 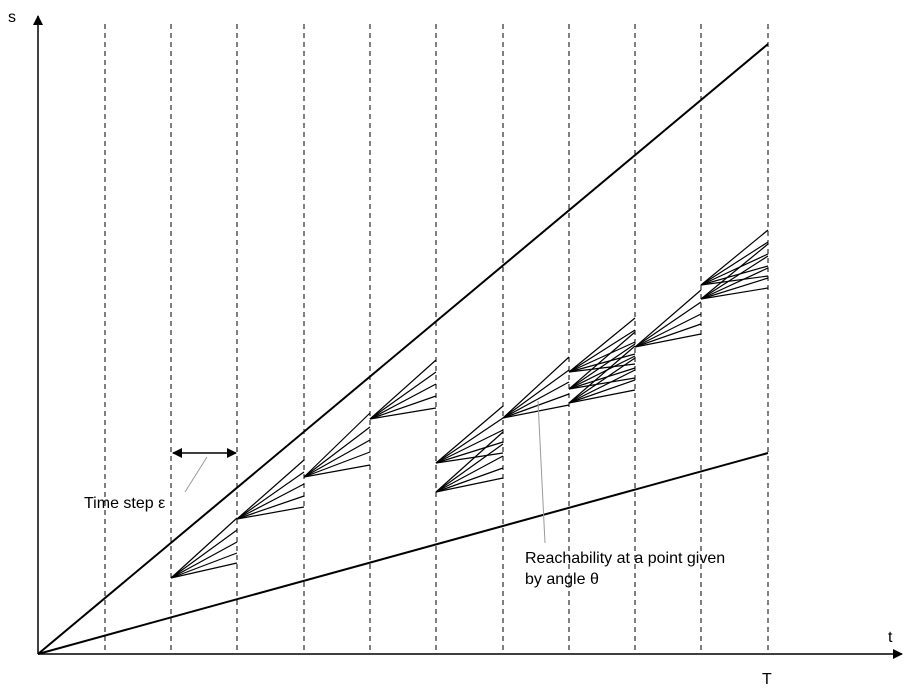 What do you see at coordinates (196, 474) in the screenshot?
I see `time-step-leader-line` at bounding box center [196, 474].